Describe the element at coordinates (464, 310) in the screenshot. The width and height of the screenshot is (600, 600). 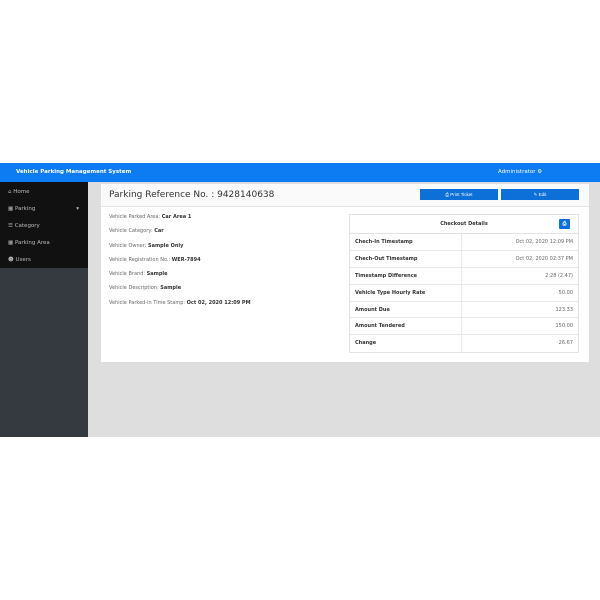
I see `table-row: Amount Due 123.33` at that location.